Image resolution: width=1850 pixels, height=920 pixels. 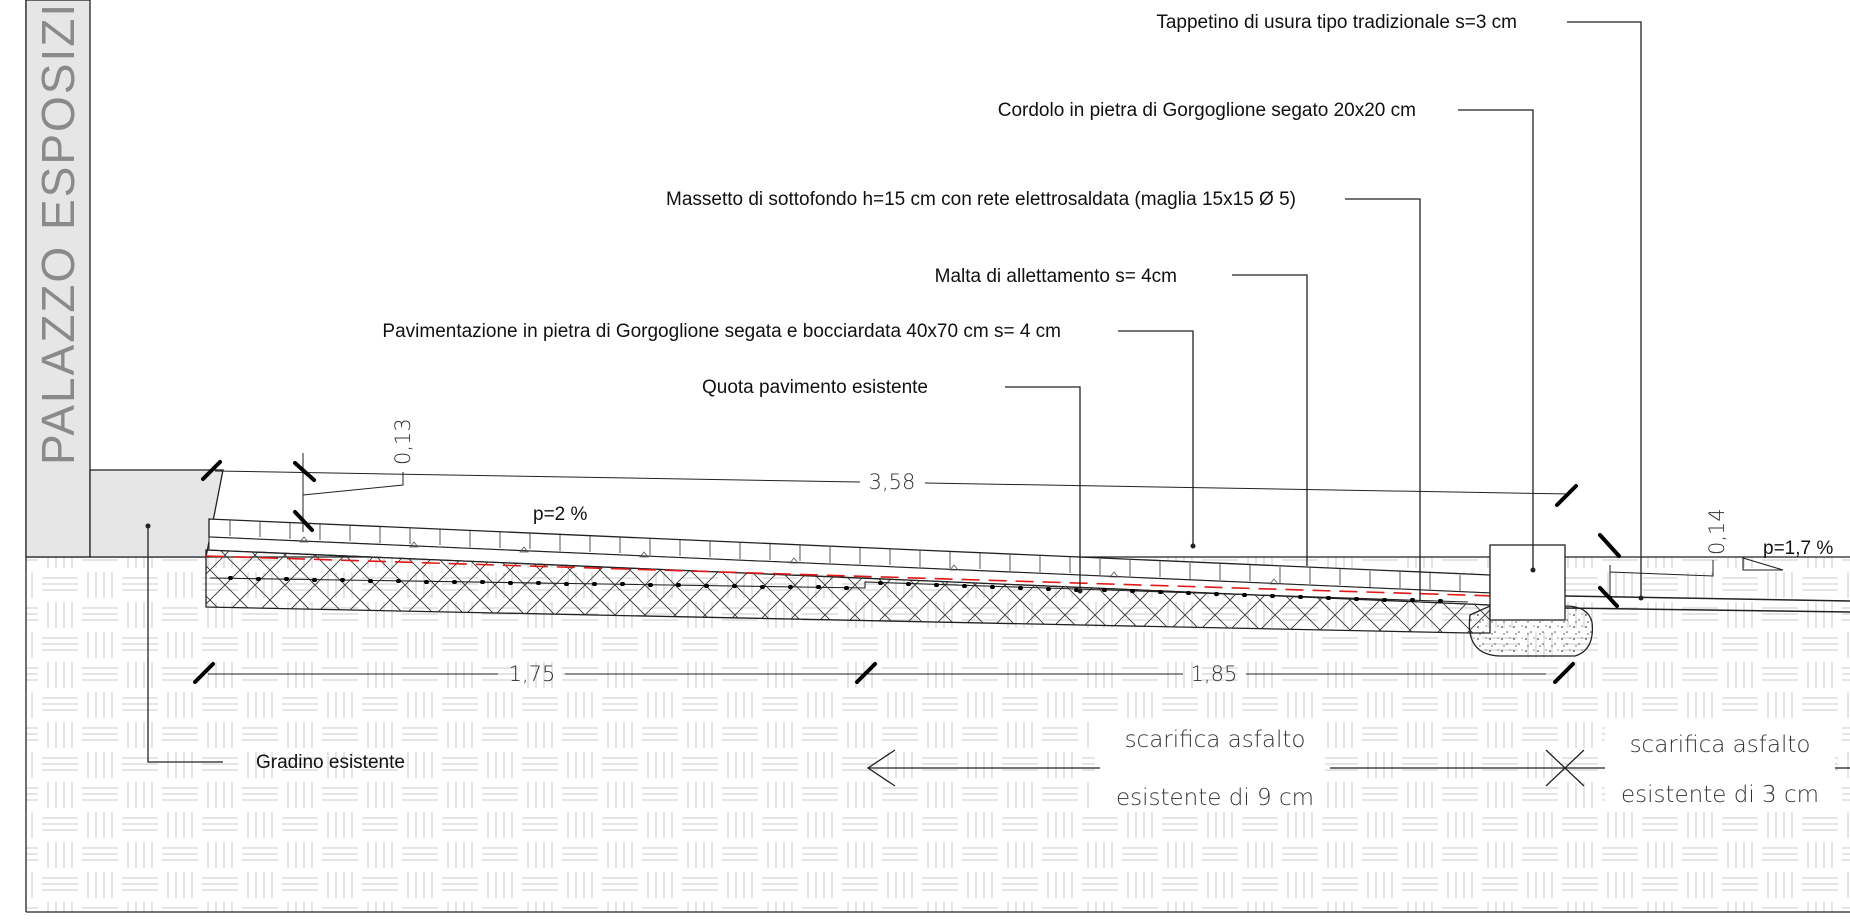 What do you see at coordinates (1763, 564) in the screenshot?
I see `slope-road-triangle` at bounding box center [1763, 564].